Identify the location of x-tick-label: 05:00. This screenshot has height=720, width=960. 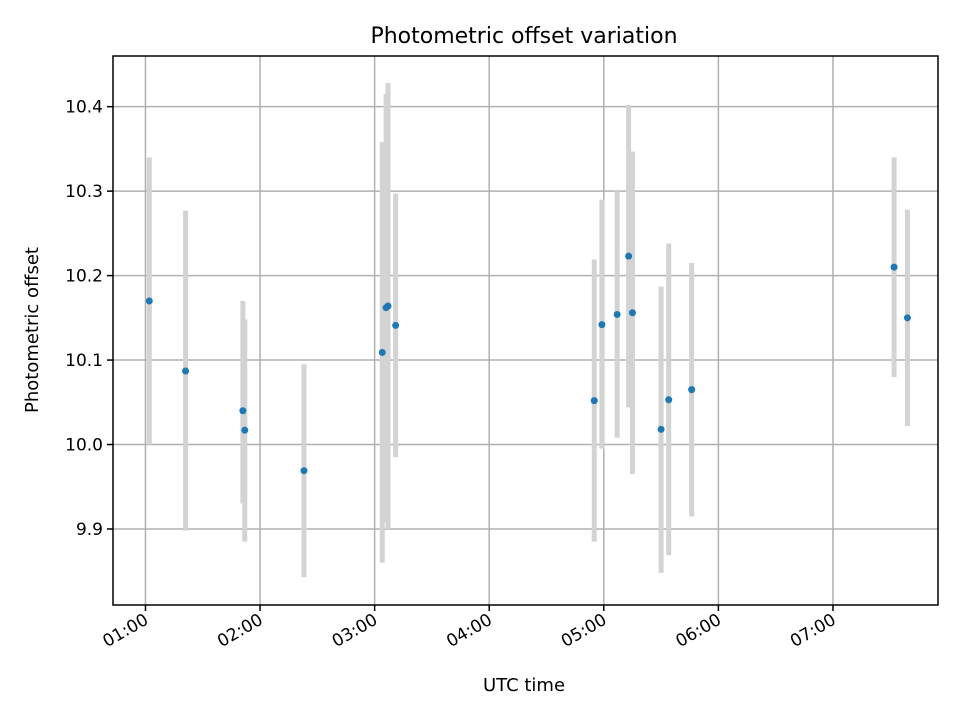
(584, 631).